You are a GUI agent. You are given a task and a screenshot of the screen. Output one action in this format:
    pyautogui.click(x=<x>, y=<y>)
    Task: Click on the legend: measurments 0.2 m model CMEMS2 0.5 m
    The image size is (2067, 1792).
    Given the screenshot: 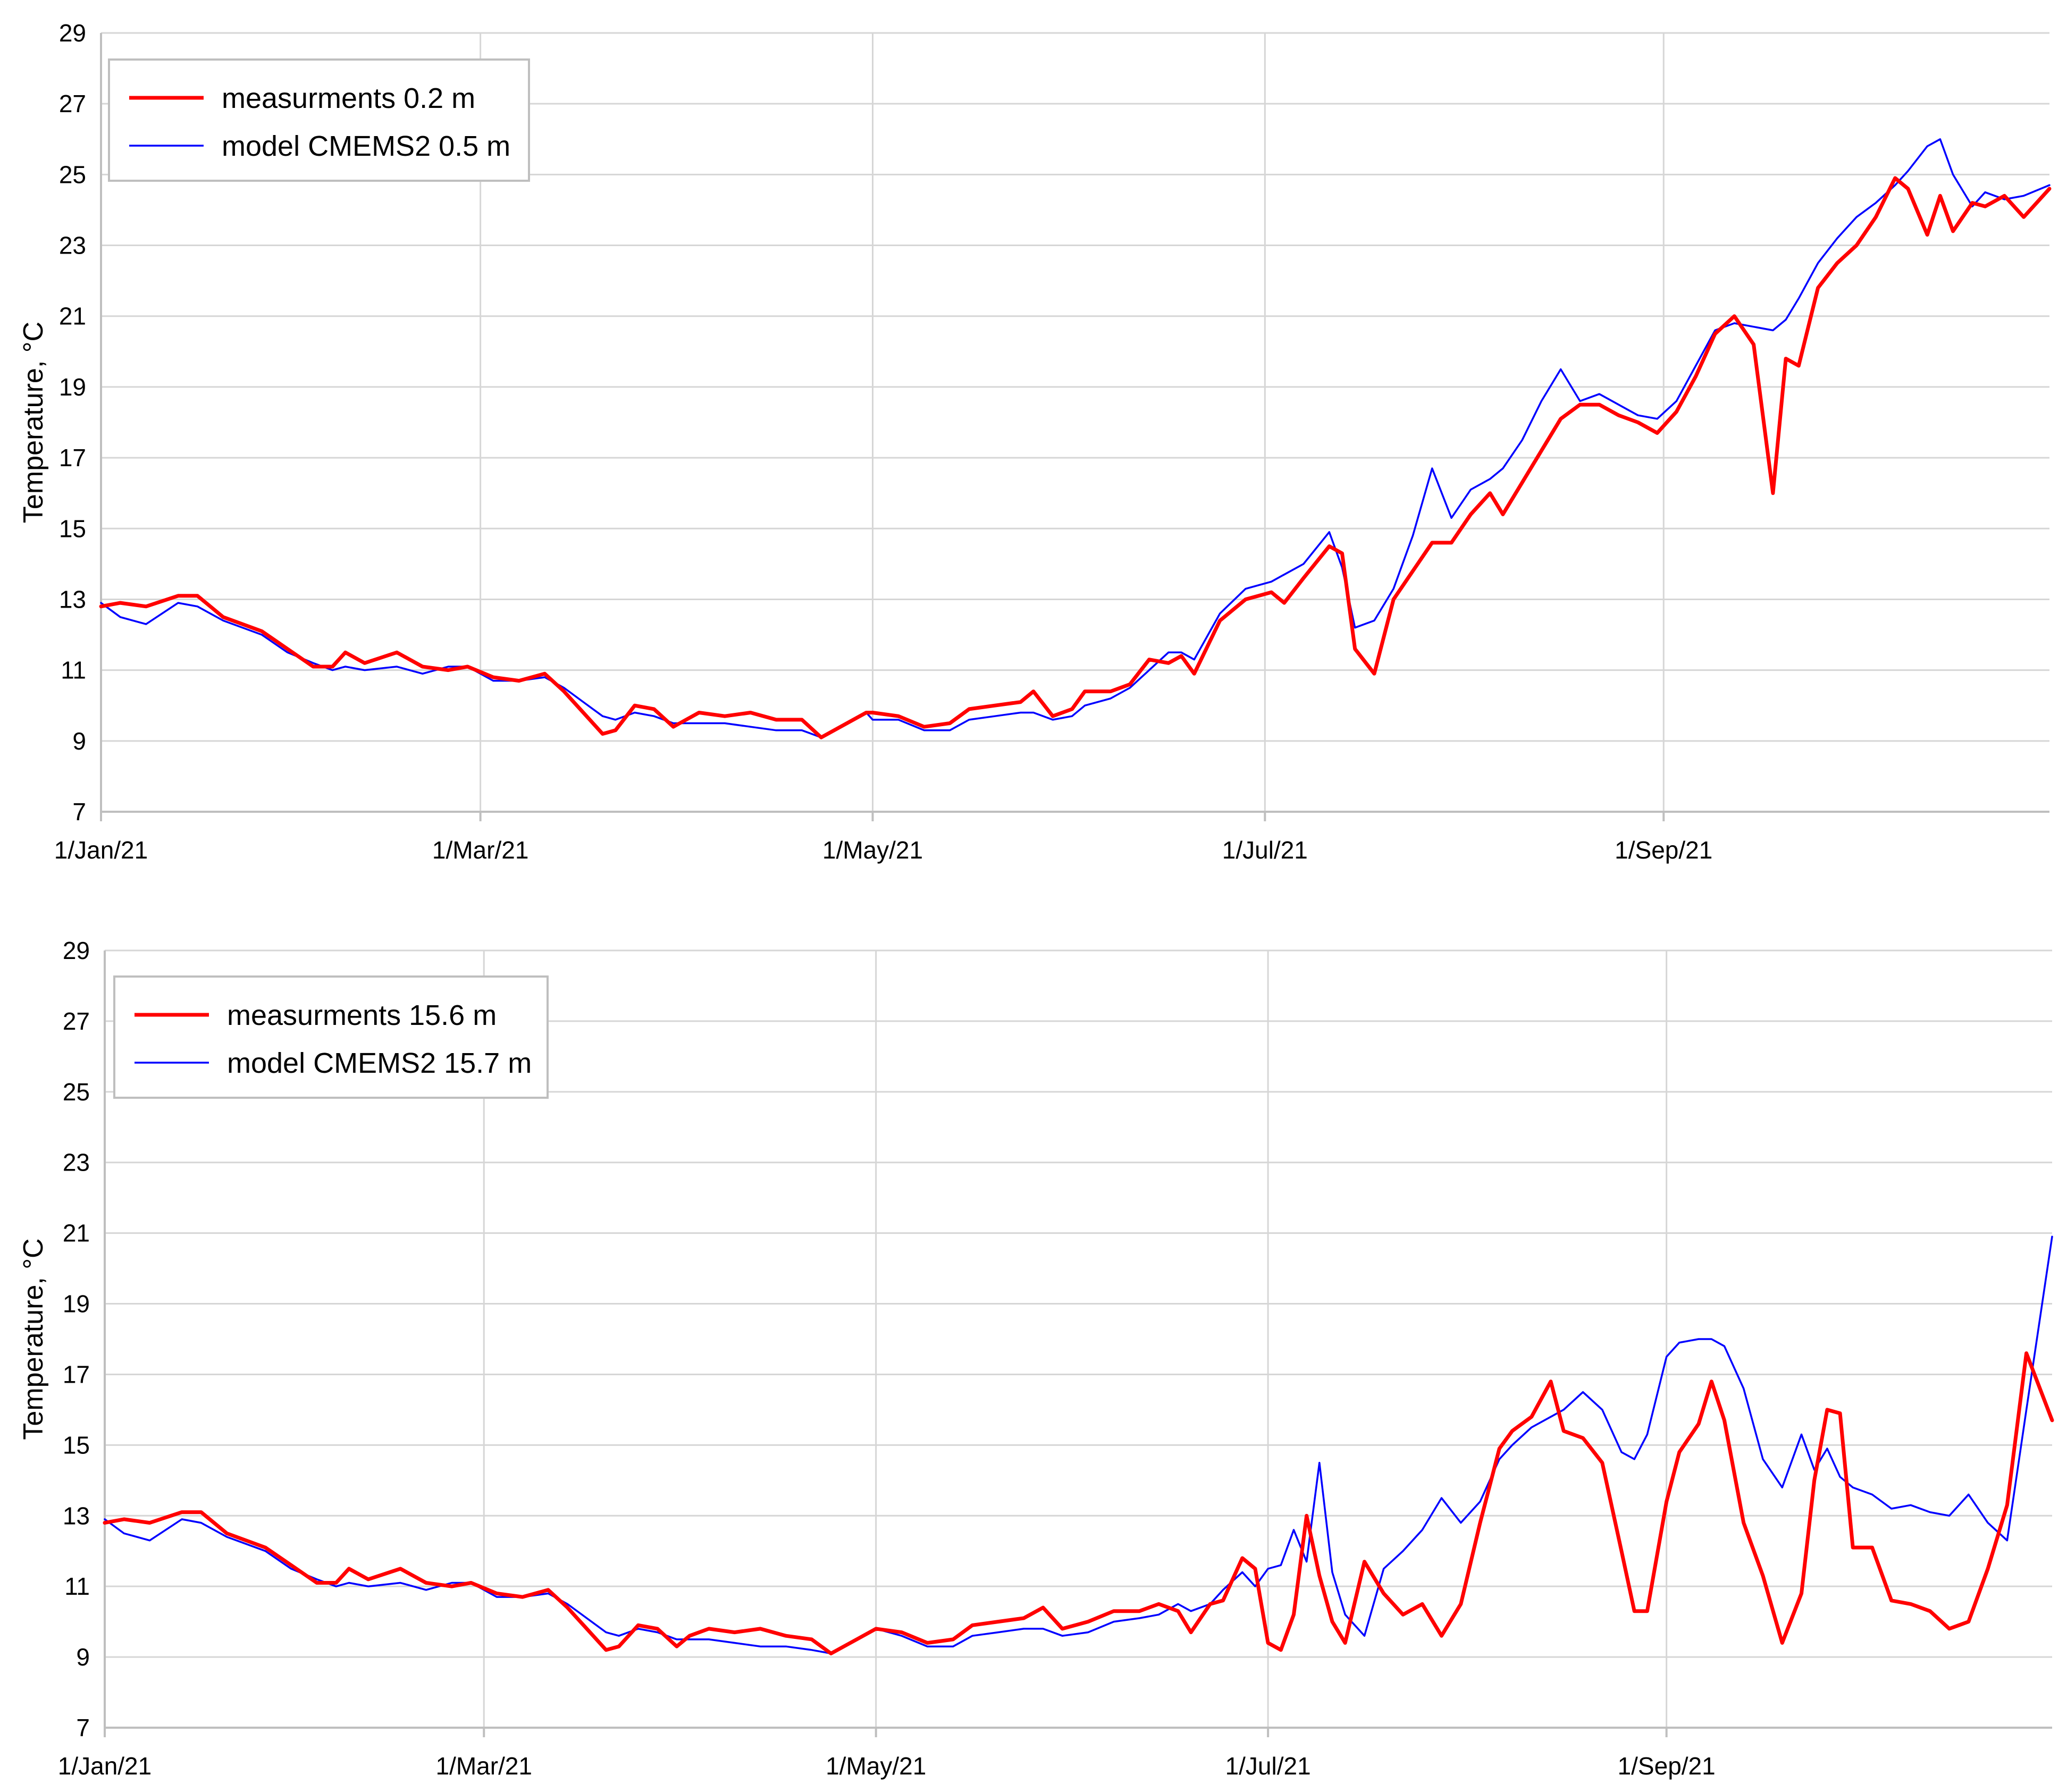 What is the action you would take?
    pyautogui.click(x=319, y=120)
    